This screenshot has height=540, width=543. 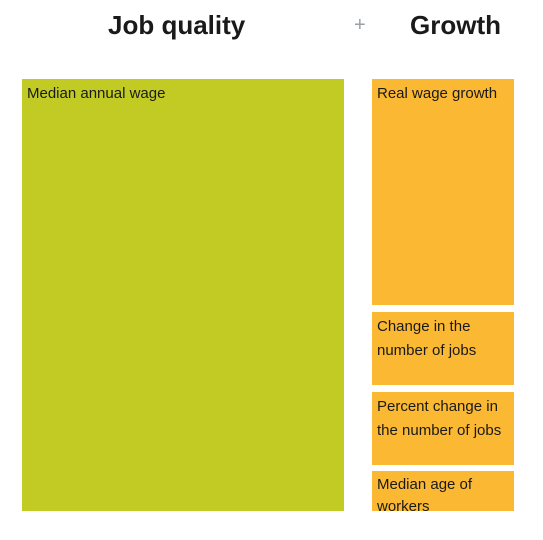 I want to click on header-right: Growth, so click(x=455, y=25).